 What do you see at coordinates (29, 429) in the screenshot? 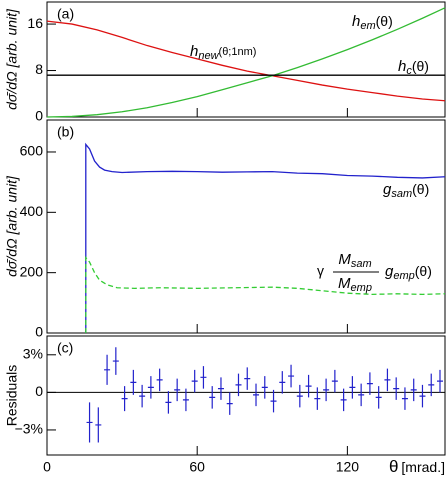
I see `y-tick-label: −3%` at bounding box center [29, 429].